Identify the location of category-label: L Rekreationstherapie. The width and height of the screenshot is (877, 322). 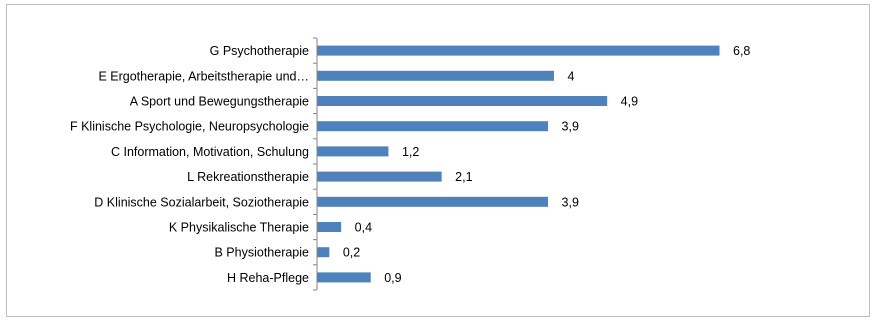
(248, 177).